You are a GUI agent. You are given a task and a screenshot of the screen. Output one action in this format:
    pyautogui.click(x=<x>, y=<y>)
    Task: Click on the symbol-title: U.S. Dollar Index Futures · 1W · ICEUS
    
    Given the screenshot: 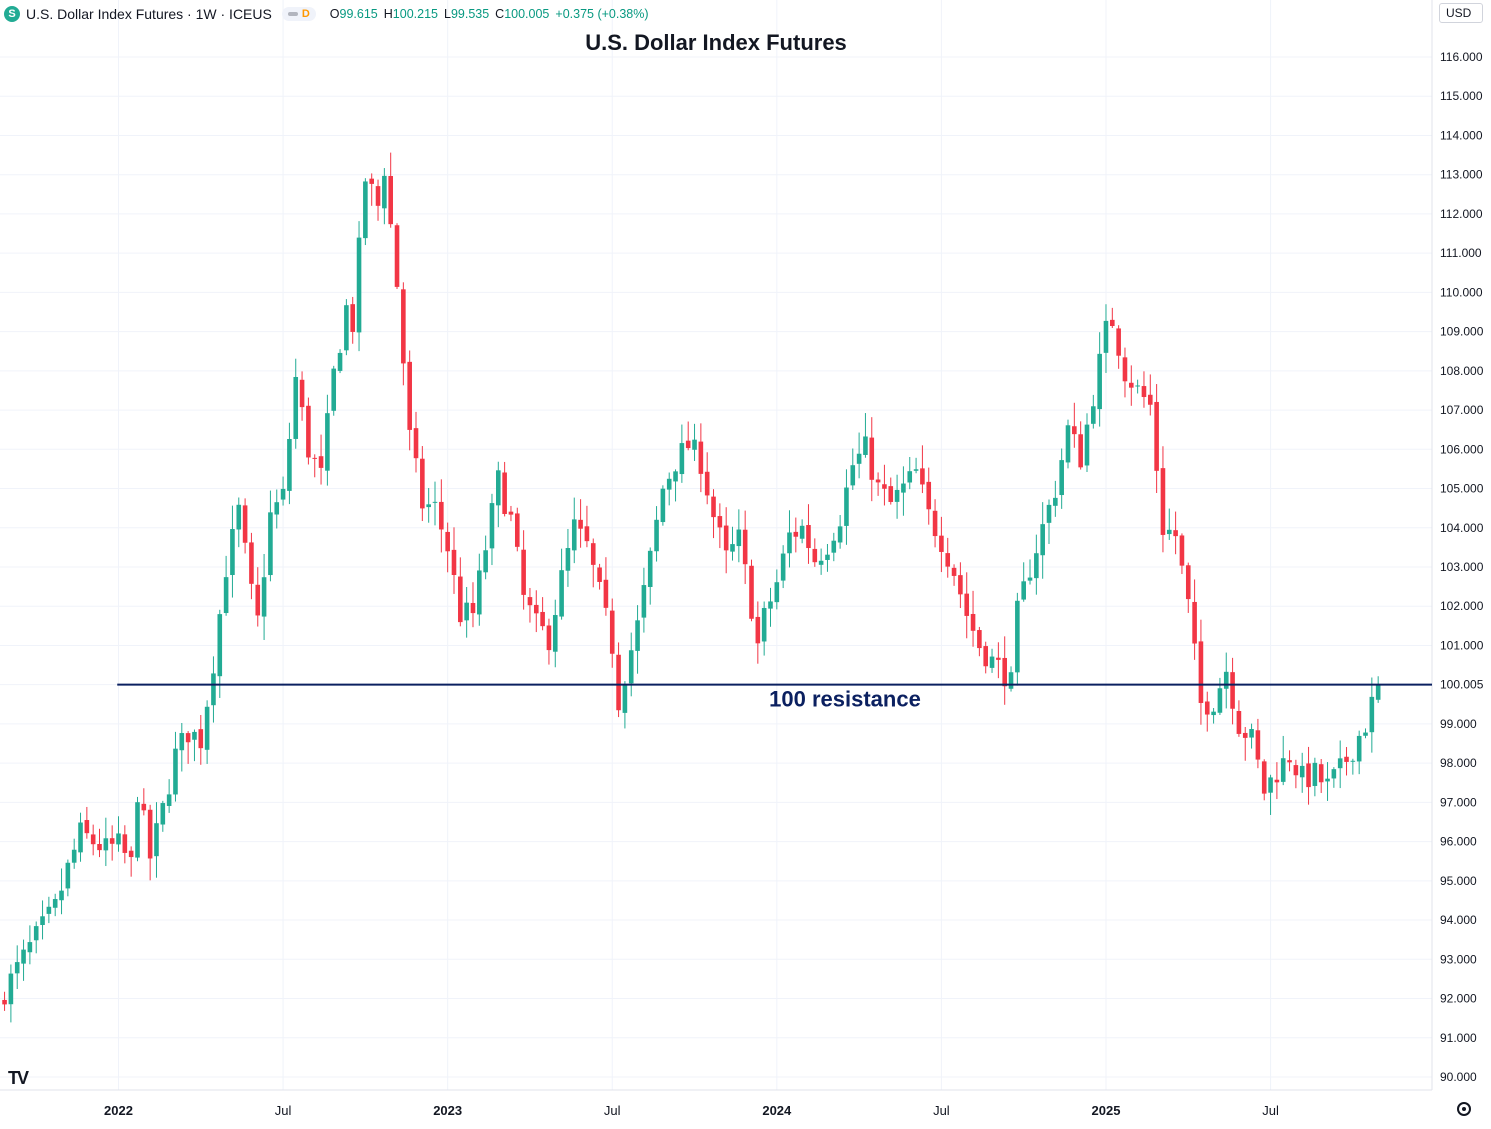 What is the action you would take?
    pyautogui.click(x=149, y=14)
    